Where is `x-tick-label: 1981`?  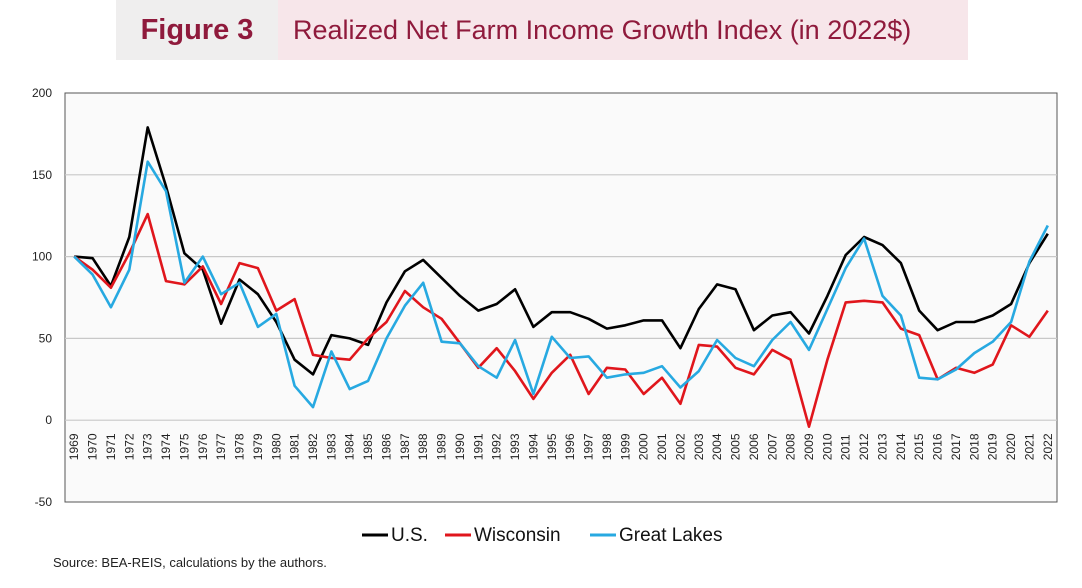
x-tick-label: 1981 is located at coordinates (295, 446).